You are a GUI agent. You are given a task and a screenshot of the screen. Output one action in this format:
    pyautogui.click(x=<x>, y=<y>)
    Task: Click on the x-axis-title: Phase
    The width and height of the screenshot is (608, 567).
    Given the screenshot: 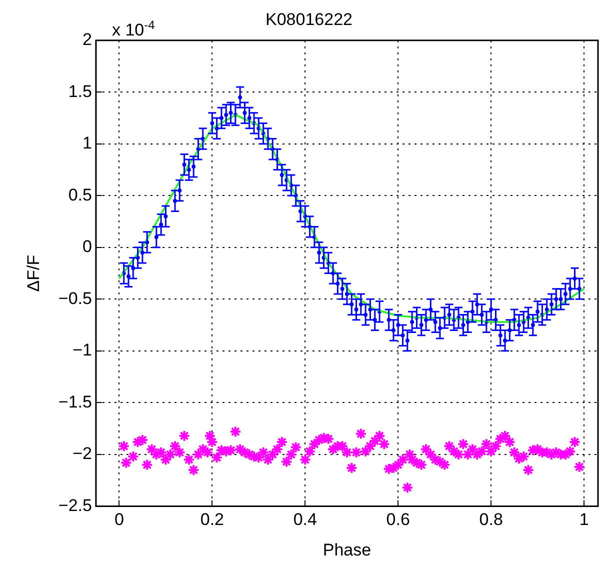 What is the action you would take?
    pyautogui.click(x=347, y=550)
    